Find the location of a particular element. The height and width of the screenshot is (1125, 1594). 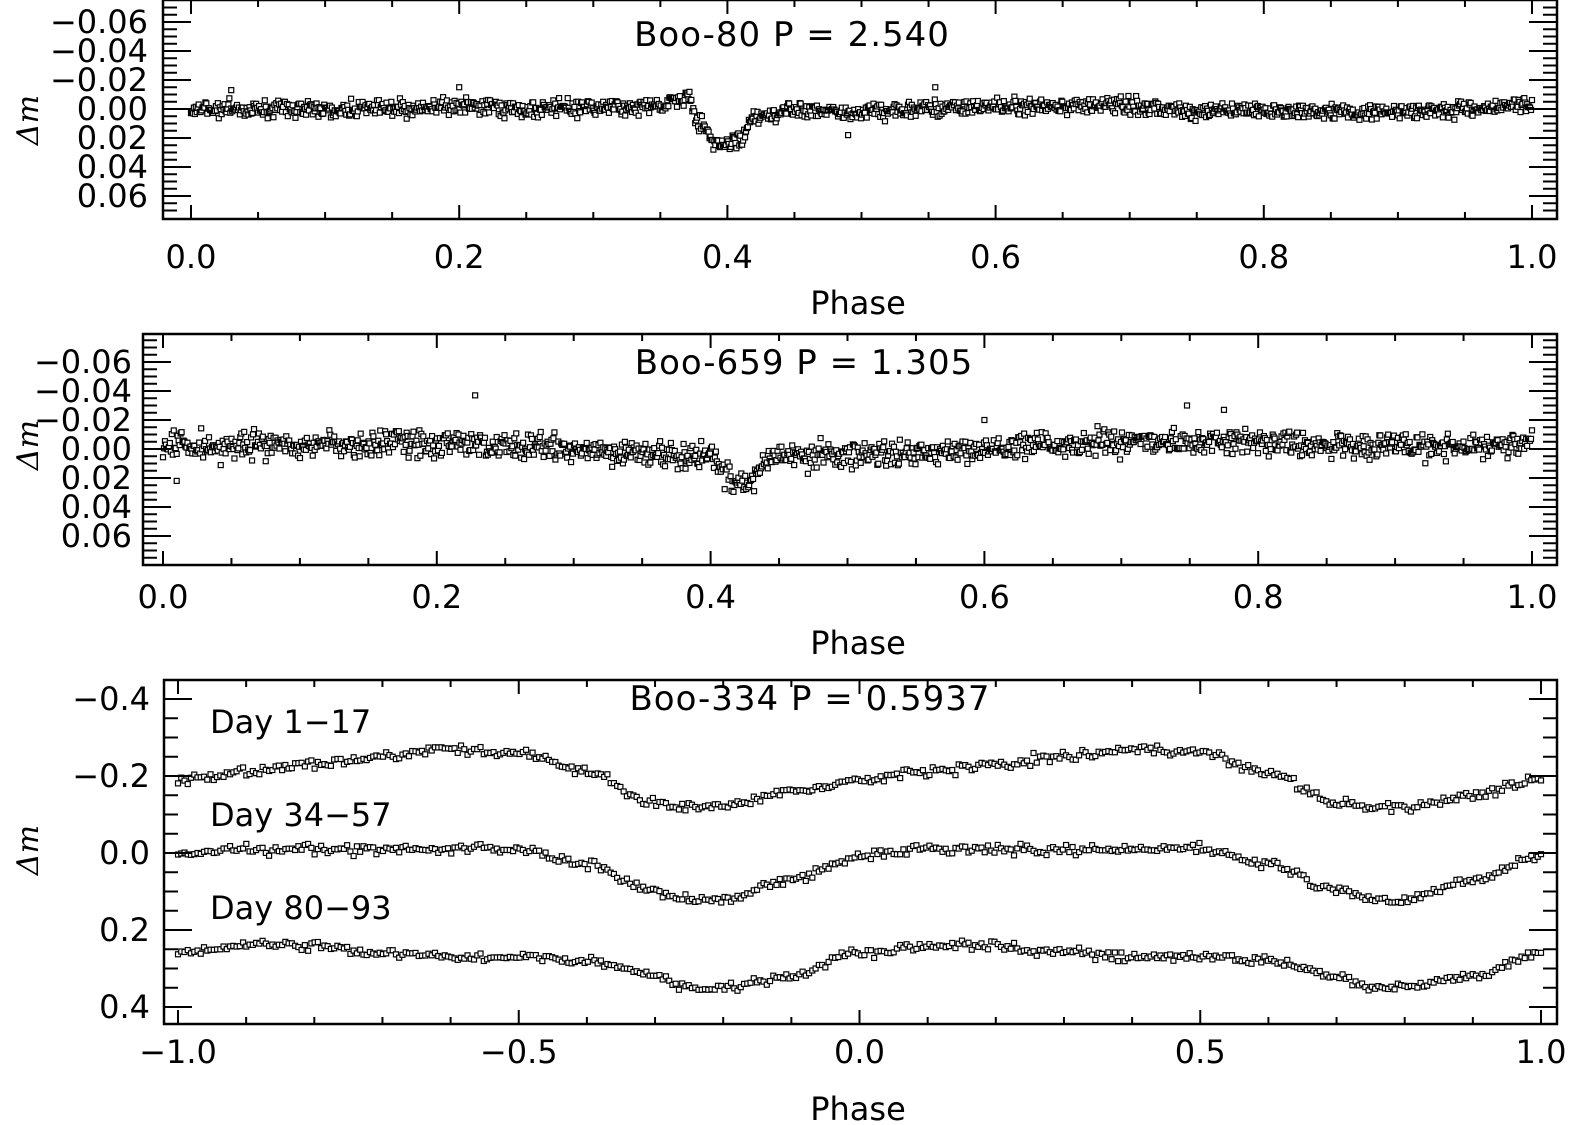

y-tick-label: 0.0 is located at coordinates (124, 853).